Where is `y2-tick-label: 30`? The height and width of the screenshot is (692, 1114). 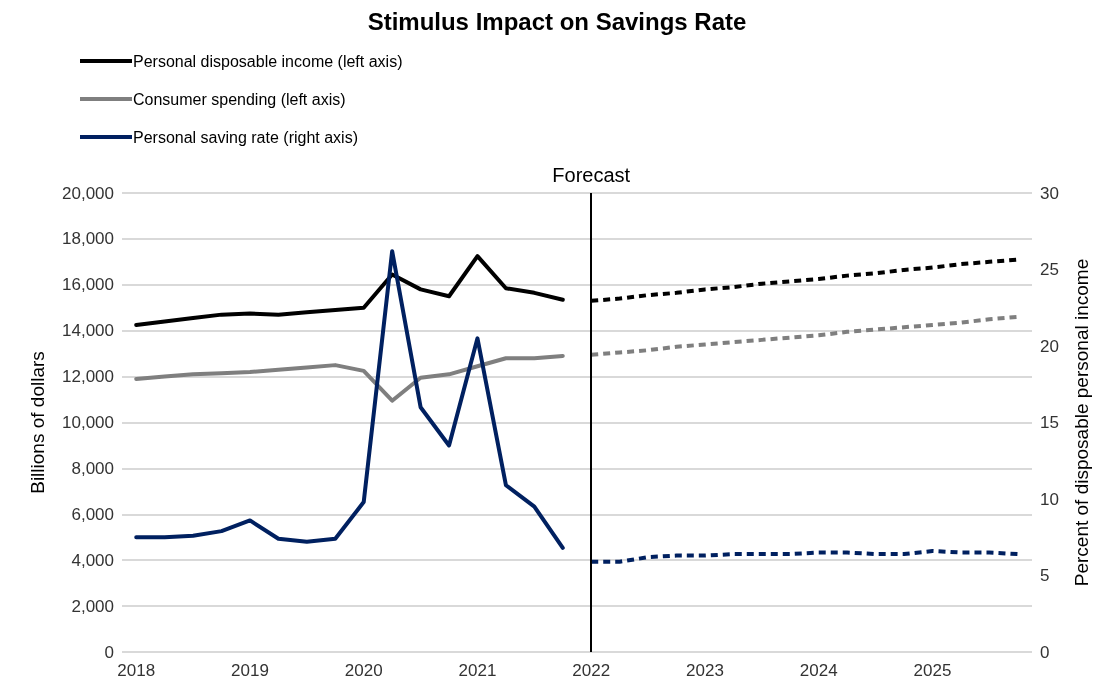
y2-tick-label: 30 is located at coordinates (1049, 193).